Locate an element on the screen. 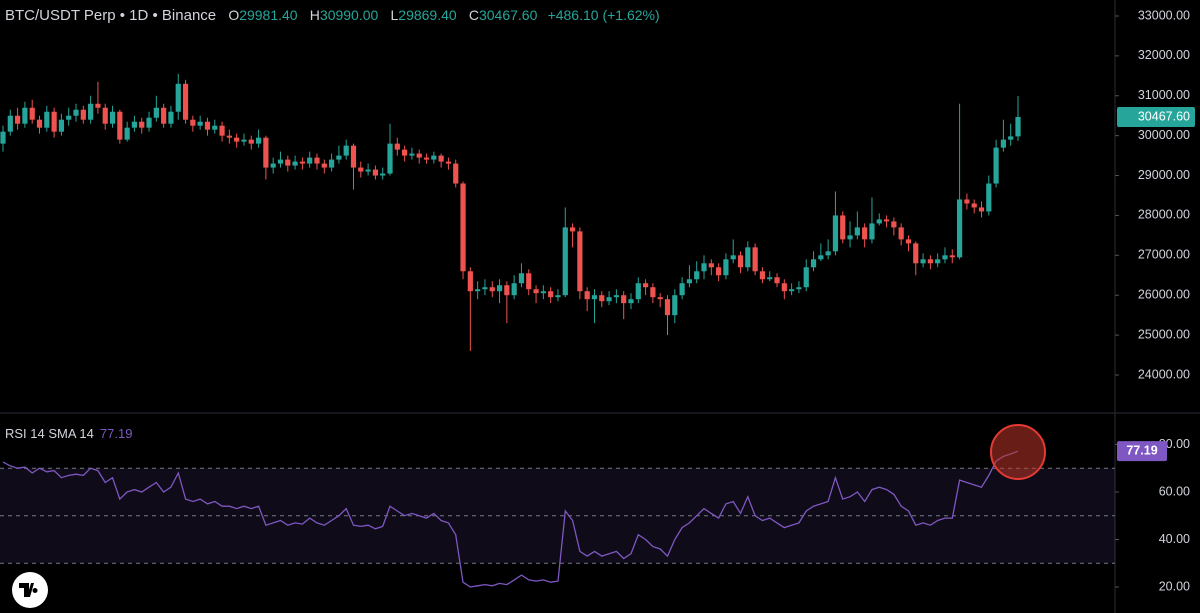 This screenshot has height=613, width=1200. indicator-header: RSI 14 SMA 14 77.19 is located at coordinates (68, 433).